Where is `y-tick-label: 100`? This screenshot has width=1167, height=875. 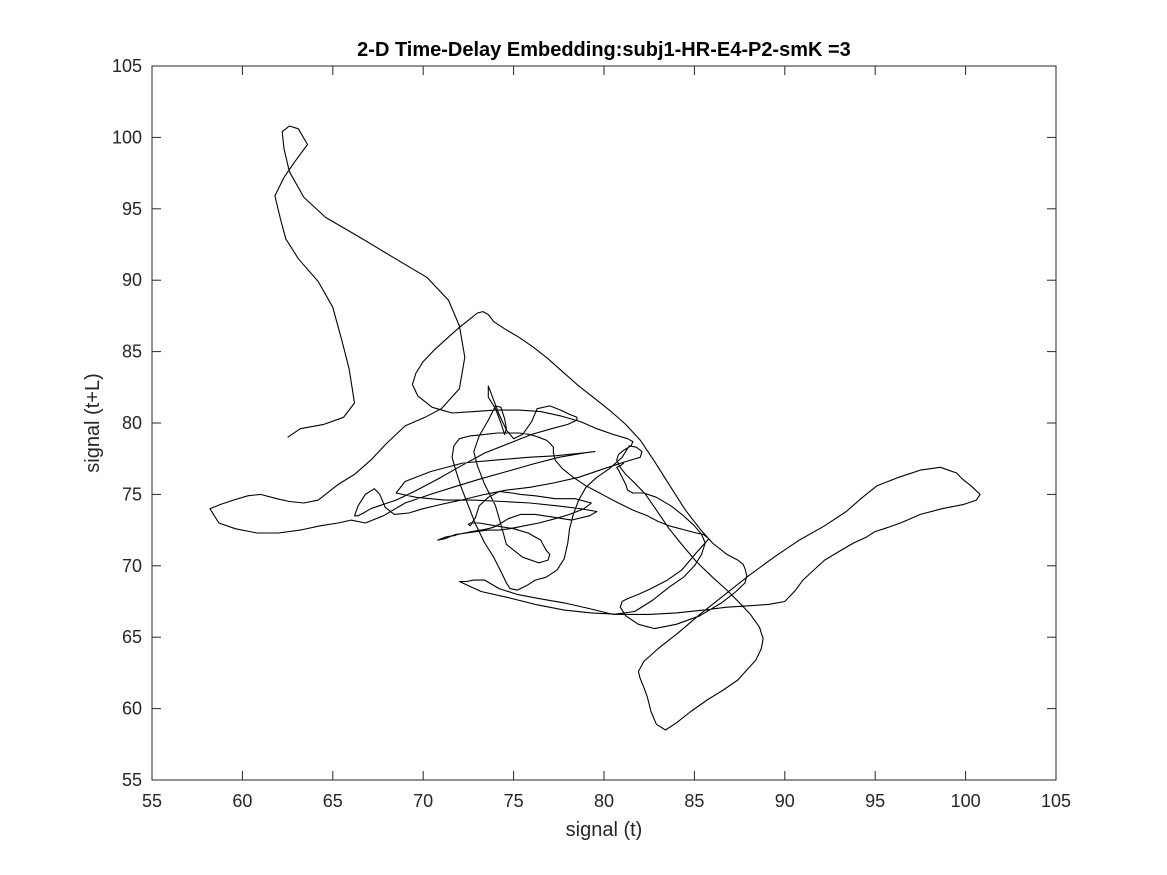 y-tick-label: 100 is located at coordinates (127, 137).